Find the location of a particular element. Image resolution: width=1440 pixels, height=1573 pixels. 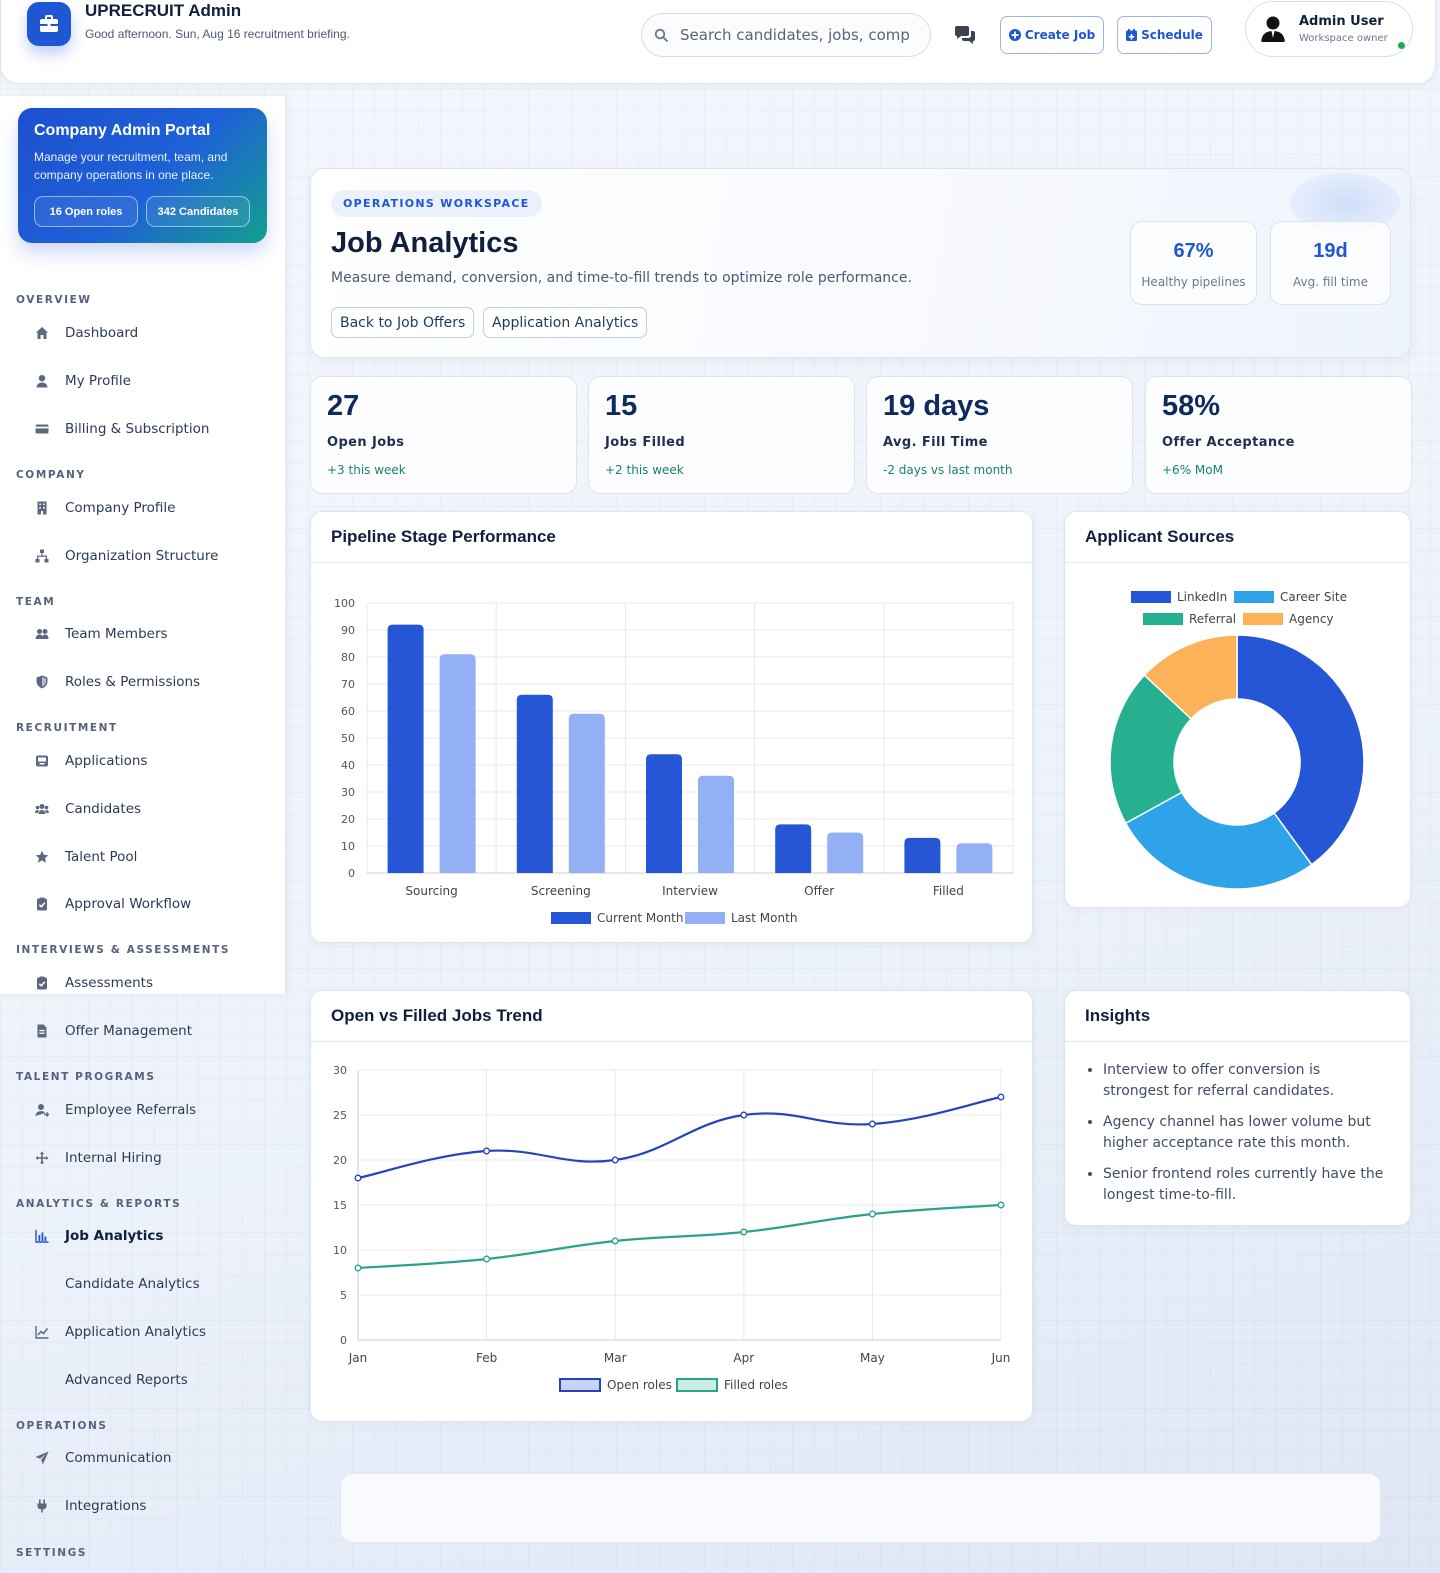

sidebar-item-communication: Communication is located at coordinates (150, 1458).